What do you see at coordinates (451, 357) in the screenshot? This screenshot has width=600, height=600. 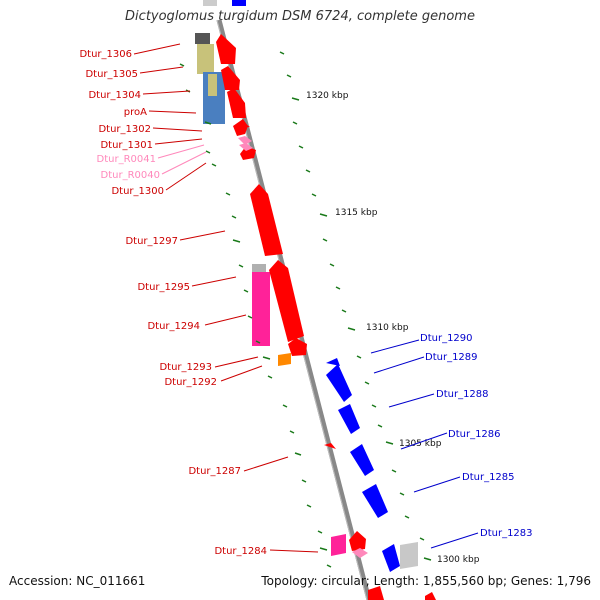 I see `gene-label-dtur-1289: Dtur_1289` at bounding box center [451, 357].